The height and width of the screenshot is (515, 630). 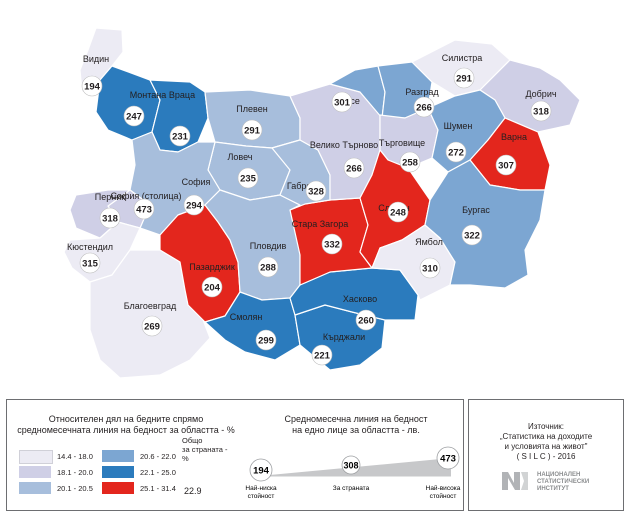 I want to click on region-name-sofia-city: София (столица), so click(x=145, y=196).